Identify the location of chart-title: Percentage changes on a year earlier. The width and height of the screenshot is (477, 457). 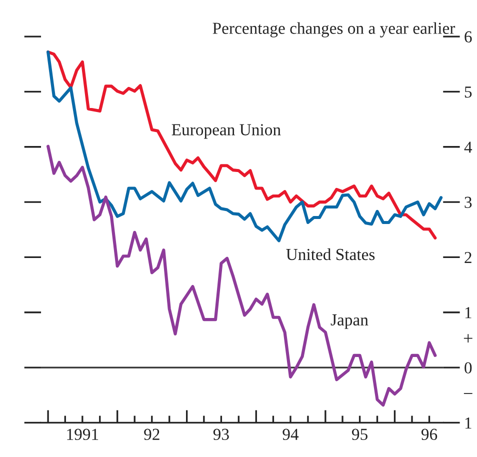
(334, 30).